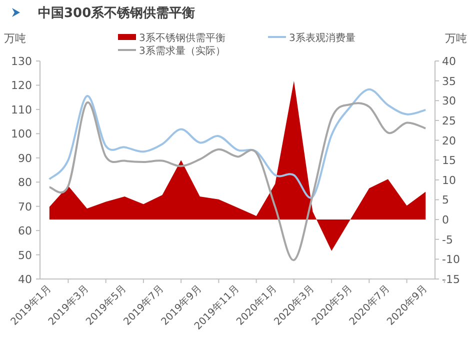  Describe the element at coordinates (21, 134) in the screenshot. I see `y-tick-label: 100` at that location.